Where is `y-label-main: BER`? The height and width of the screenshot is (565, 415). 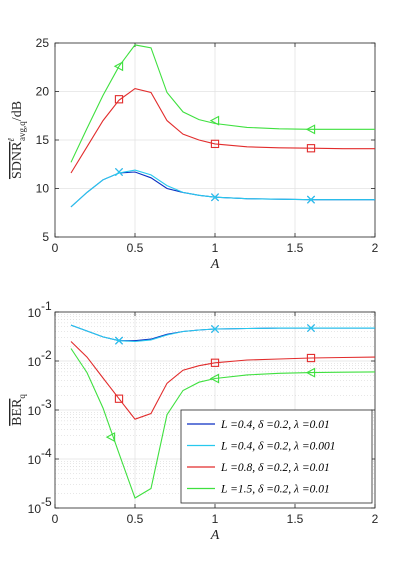
y-label-main: BER is located at coordinates (17, 412).